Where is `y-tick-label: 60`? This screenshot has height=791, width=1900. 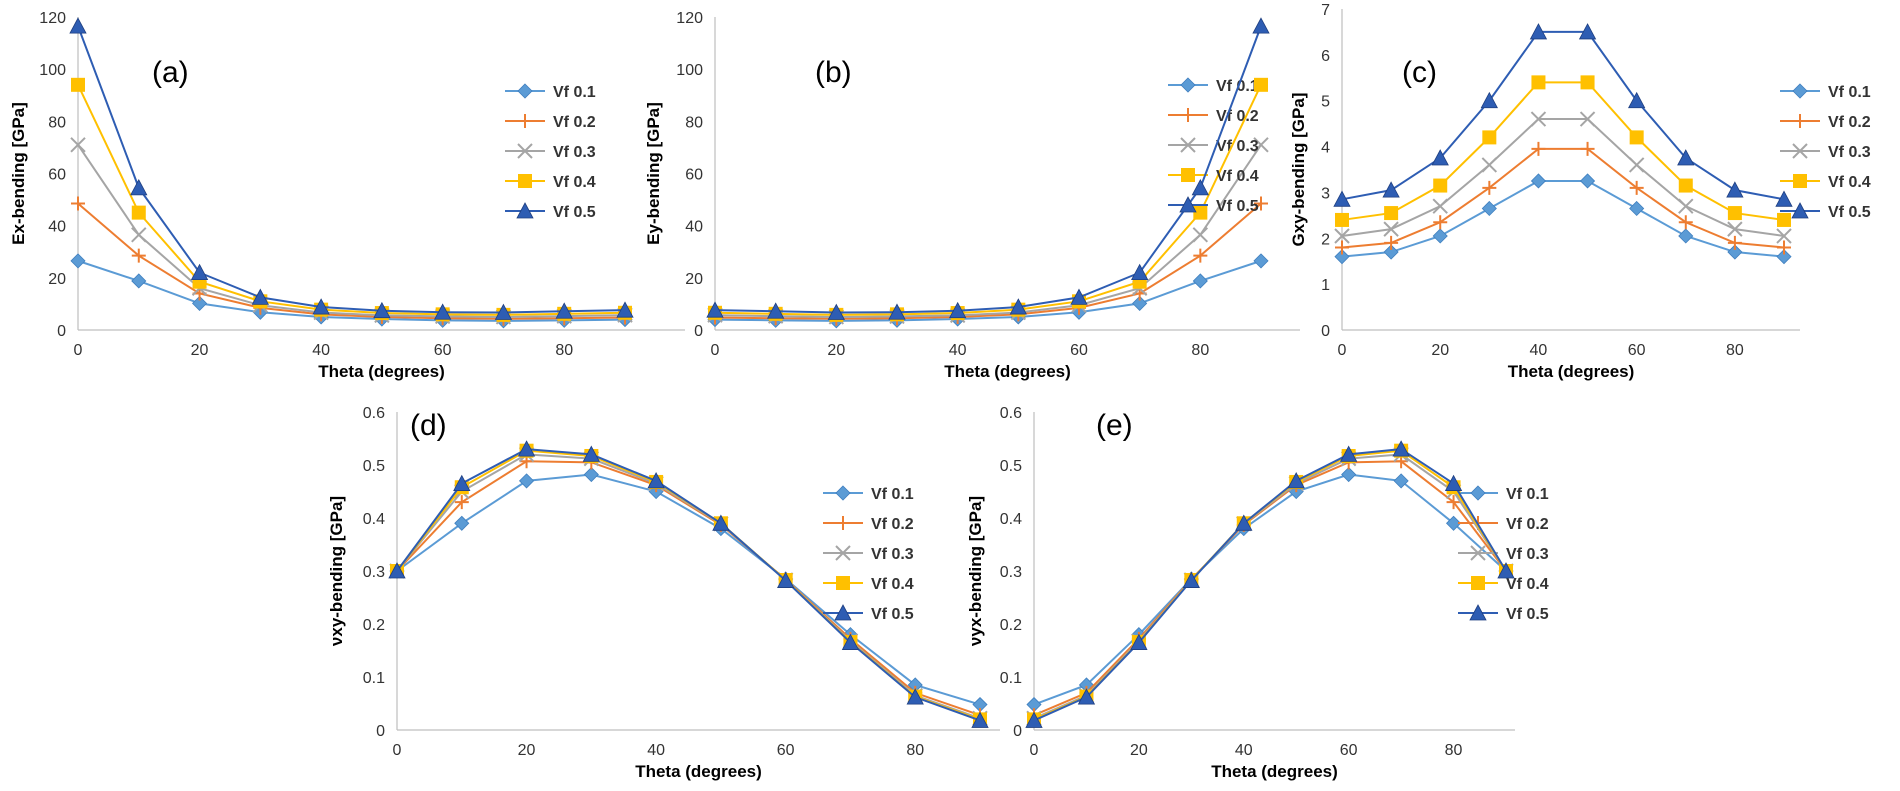 y-tick-label: 60 is located at coordinates (694, 175).